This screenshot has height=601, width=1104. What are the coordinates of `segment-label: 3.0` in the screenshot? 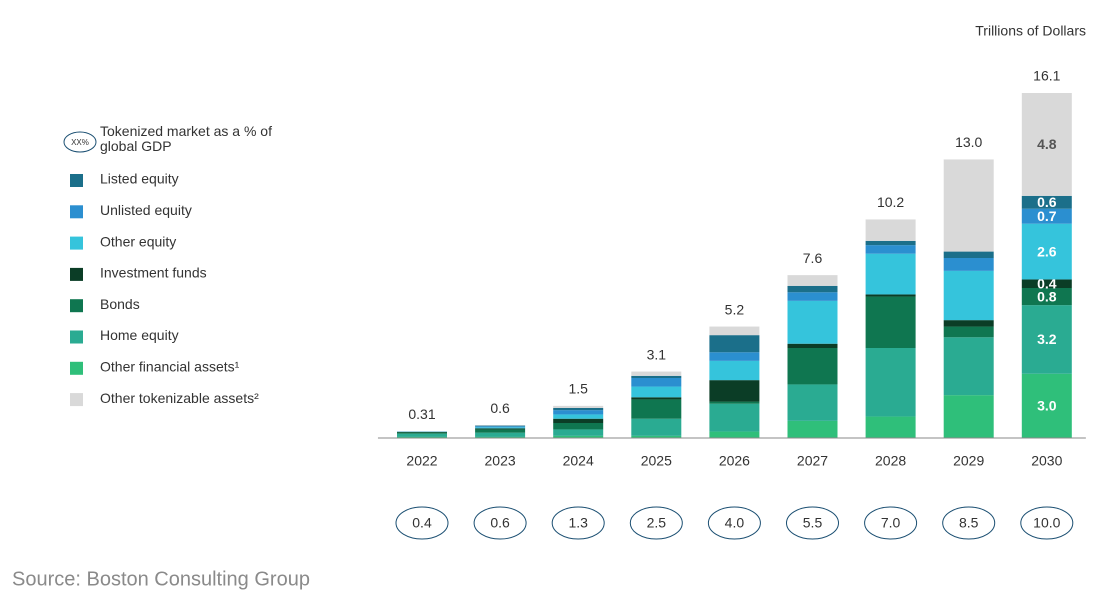 It's located at (1047, 406).